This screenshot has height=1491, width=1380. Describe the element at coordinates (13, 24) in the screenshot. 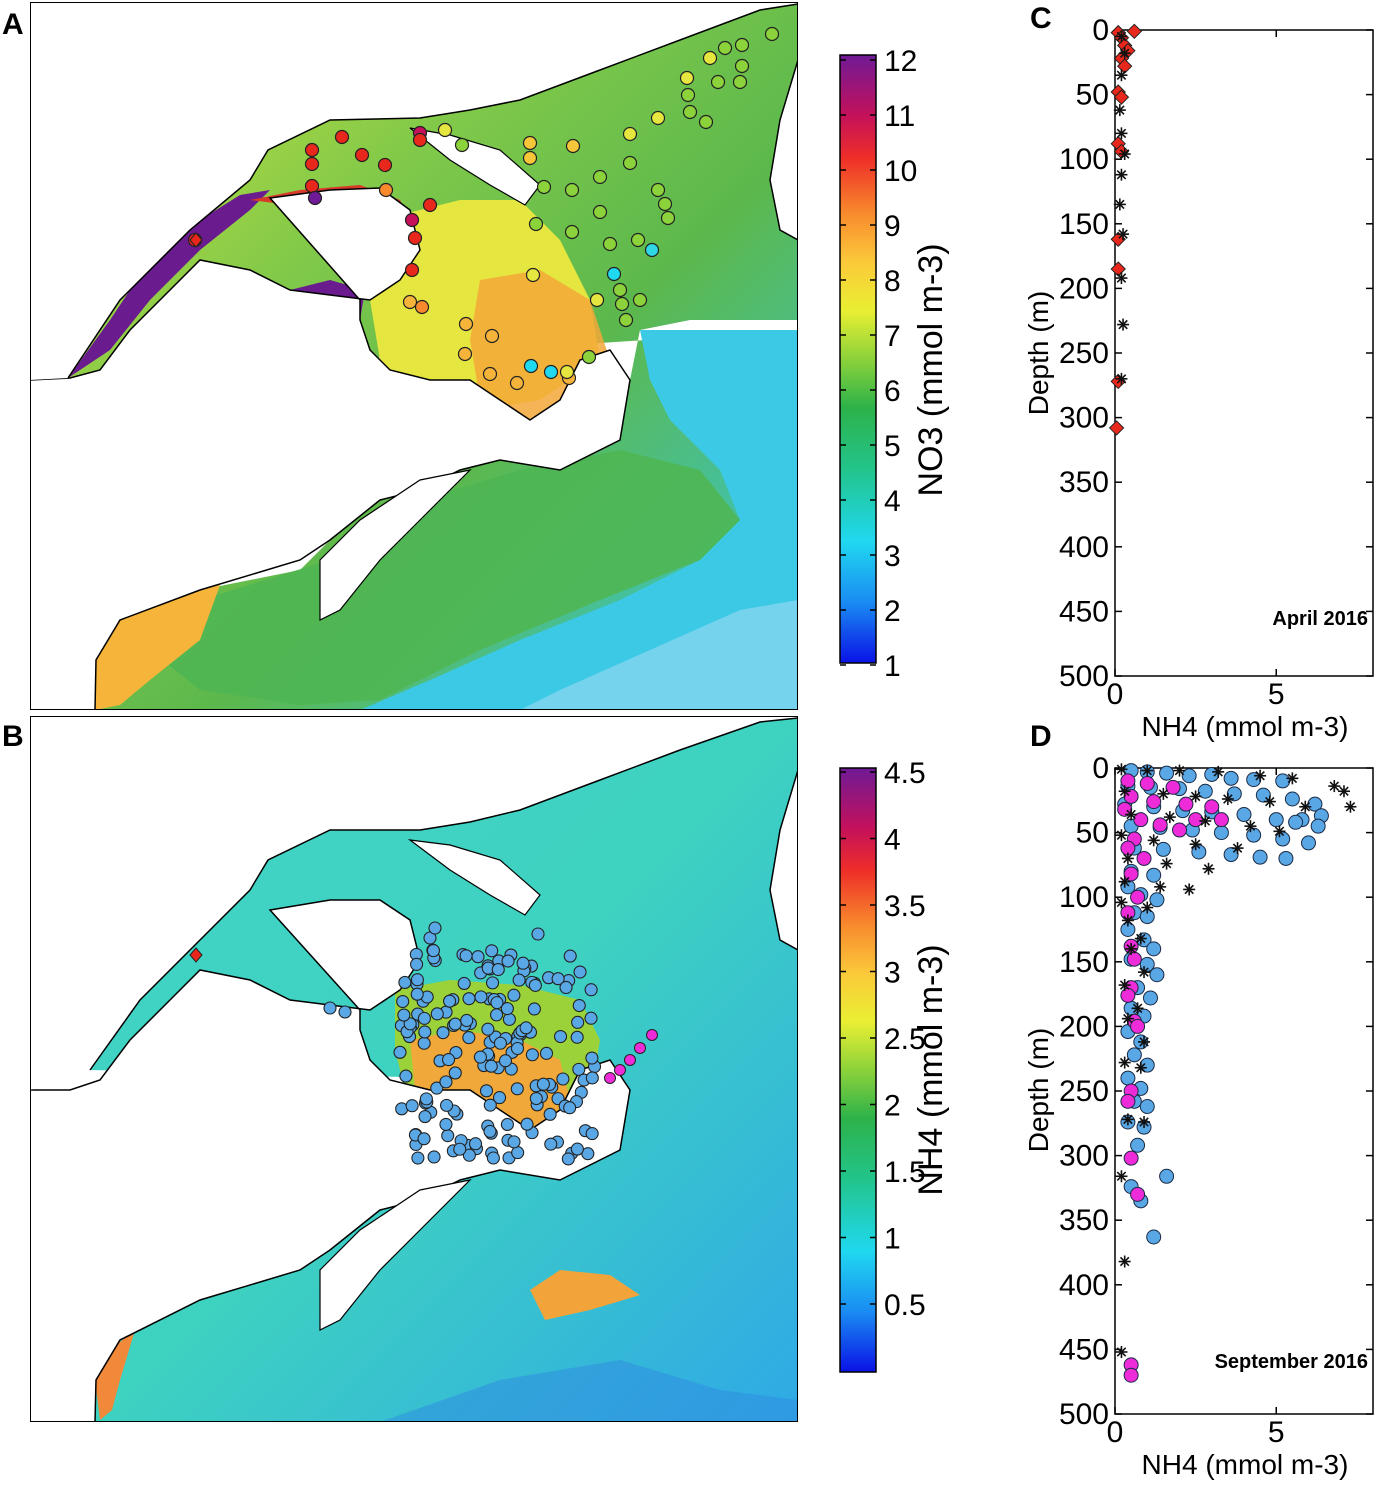

I see `panel-a-label: A` at that location.